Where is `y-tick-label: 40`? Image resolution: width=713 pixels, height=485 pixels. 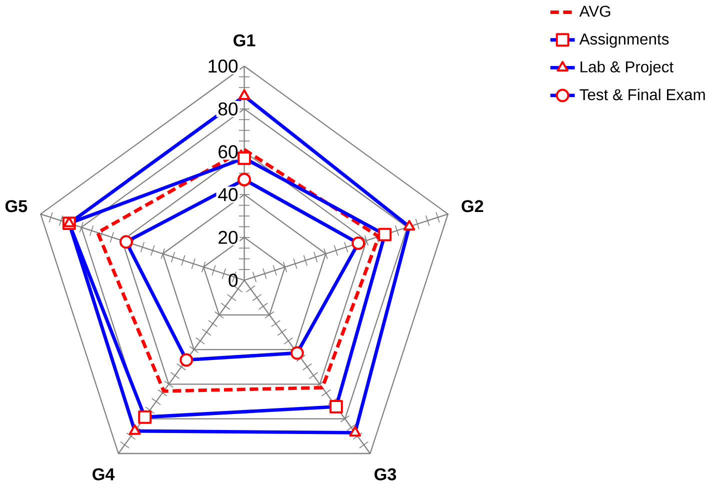 y-tick-label: 40 is located at coordinates (228, 195).